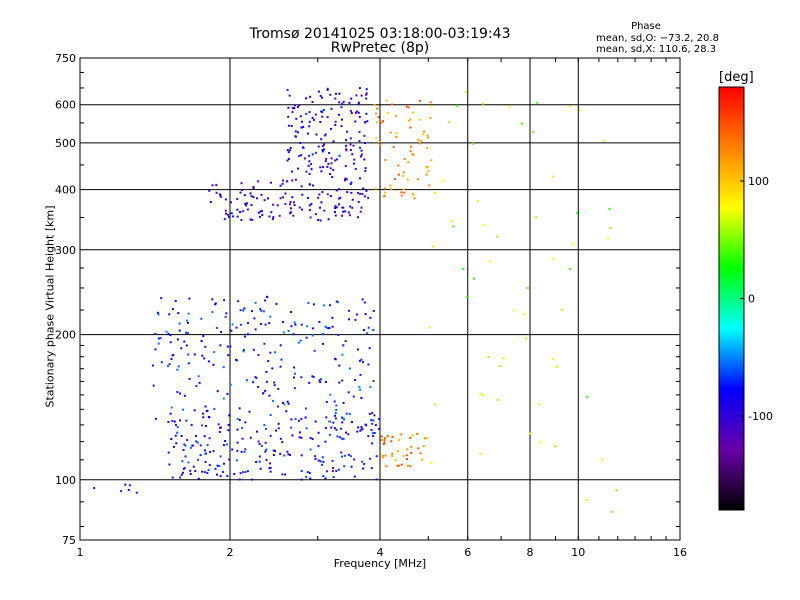 The height and width of the screenshot is (600, 800). What do you see at coordinates (578, 552) in the screenshot?
I see `x-tick-label: 10` at bounding box center [578, 552].